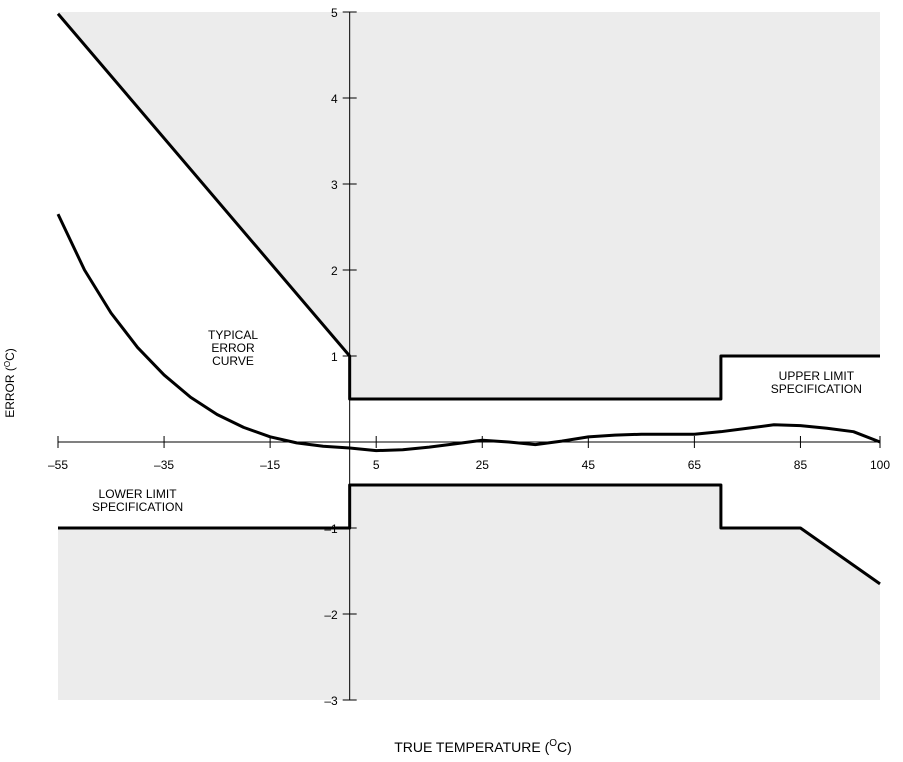 This screenshot has width=903, height=762. I want to click on y-axis-title: ERROR (OC), so click(10, 383).